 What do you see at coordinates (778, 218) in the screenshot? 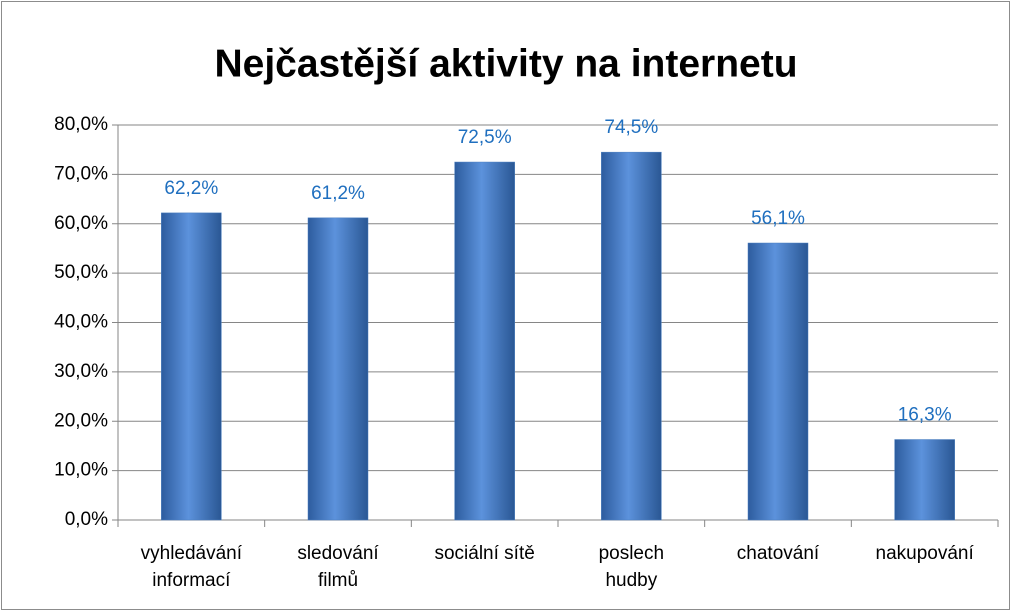
I see `data-label: 56,1%` at bounding box center [778, 218].